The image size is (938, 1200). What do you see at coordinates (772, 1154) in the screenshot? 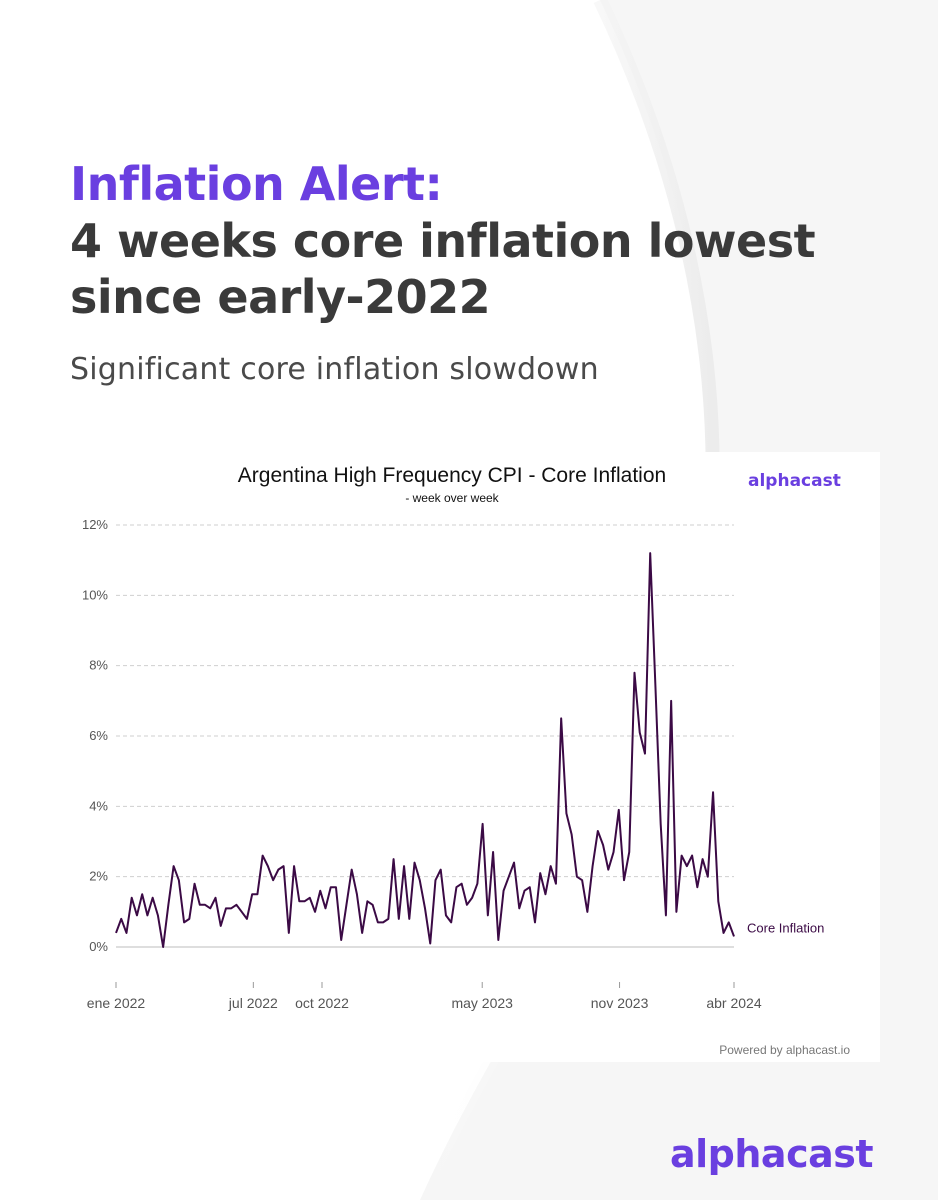
I see `footer-brand-logo: alphacast` at bounding box center [772, 1154].